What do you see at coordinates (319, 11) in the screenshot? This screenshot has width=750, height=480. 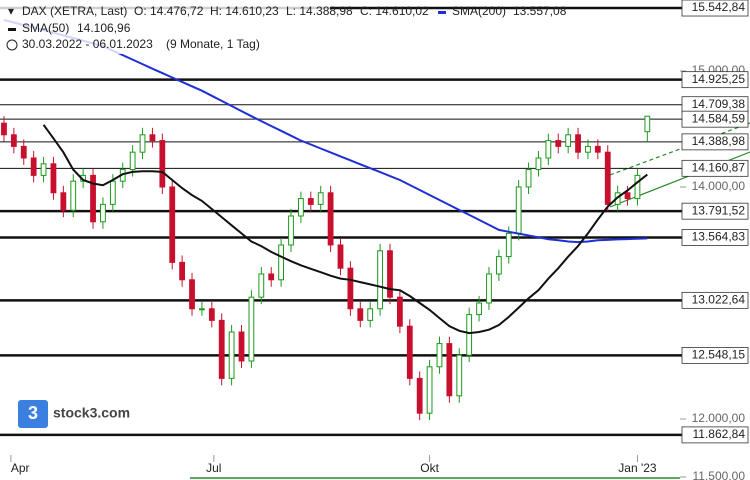 I see `ohlc-low: L: 14.388,98` at bounding box center [319, 11].